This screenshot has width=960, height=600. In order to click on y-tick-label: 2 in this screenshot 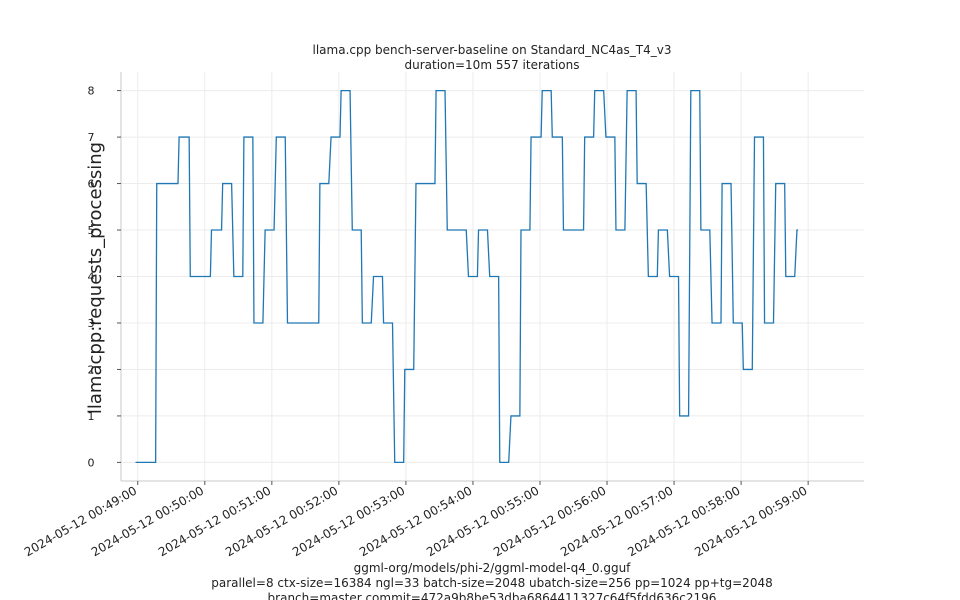, I will do `click(91, 369)`.